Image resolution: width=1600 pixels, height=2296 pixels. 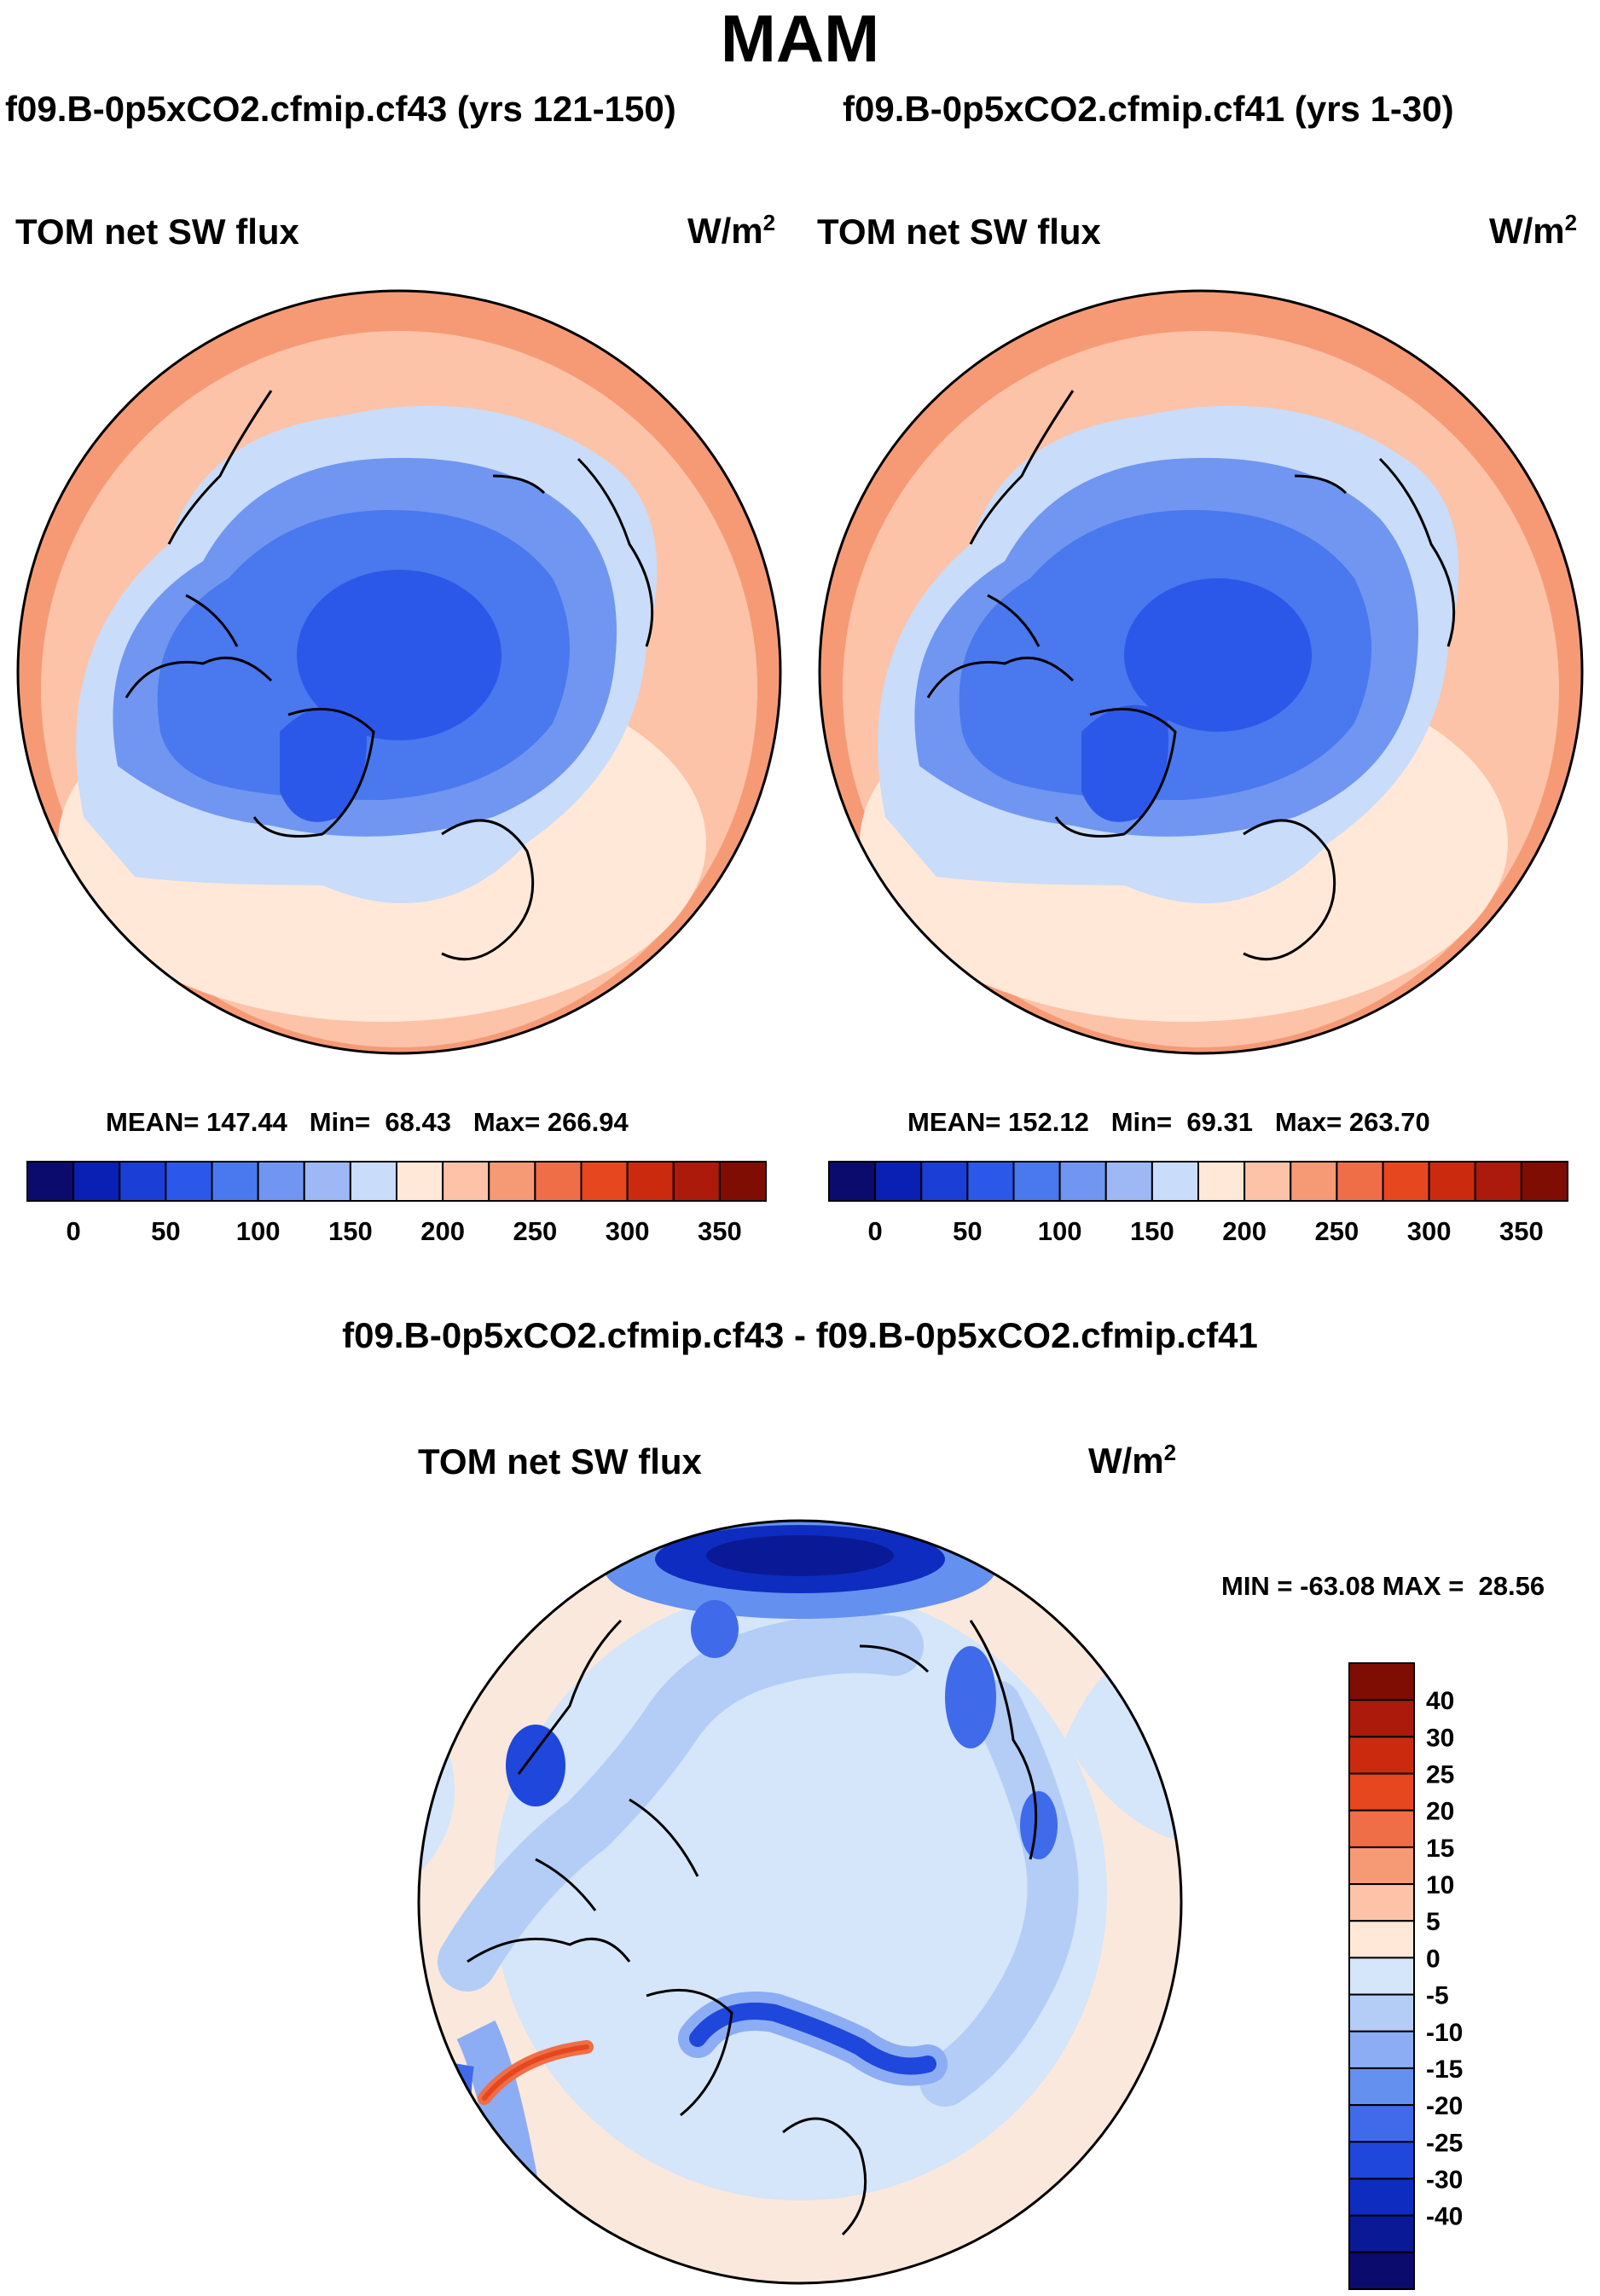 I want to click on diff-colorbar: 40 30 25 20 15 10 5 0 -5 -10 -15 -20 -25 -30 -40, so click(x=1406, y=1977).